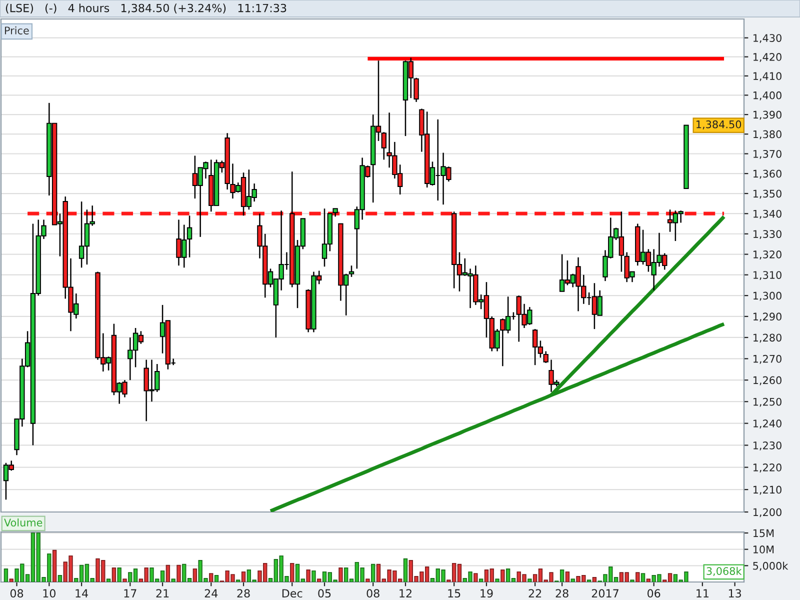 This screenshot has width=800, height=600. What do you see at coordinates (535, 593) in the screenshot?
I see `x-tick-label: 22` at bounding box center [535, 593].